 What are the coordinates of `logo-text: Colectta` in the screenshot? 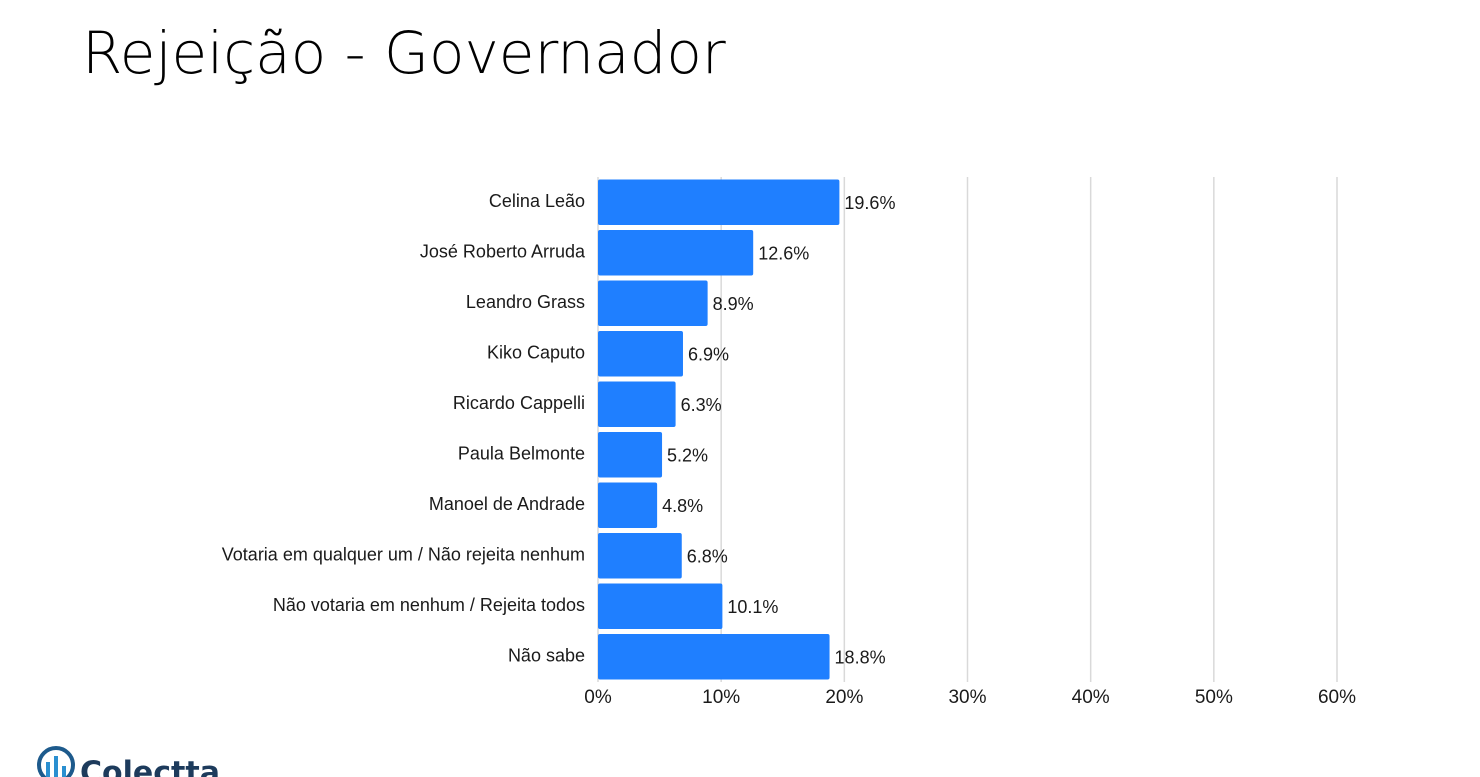 It's located at (150, 766).